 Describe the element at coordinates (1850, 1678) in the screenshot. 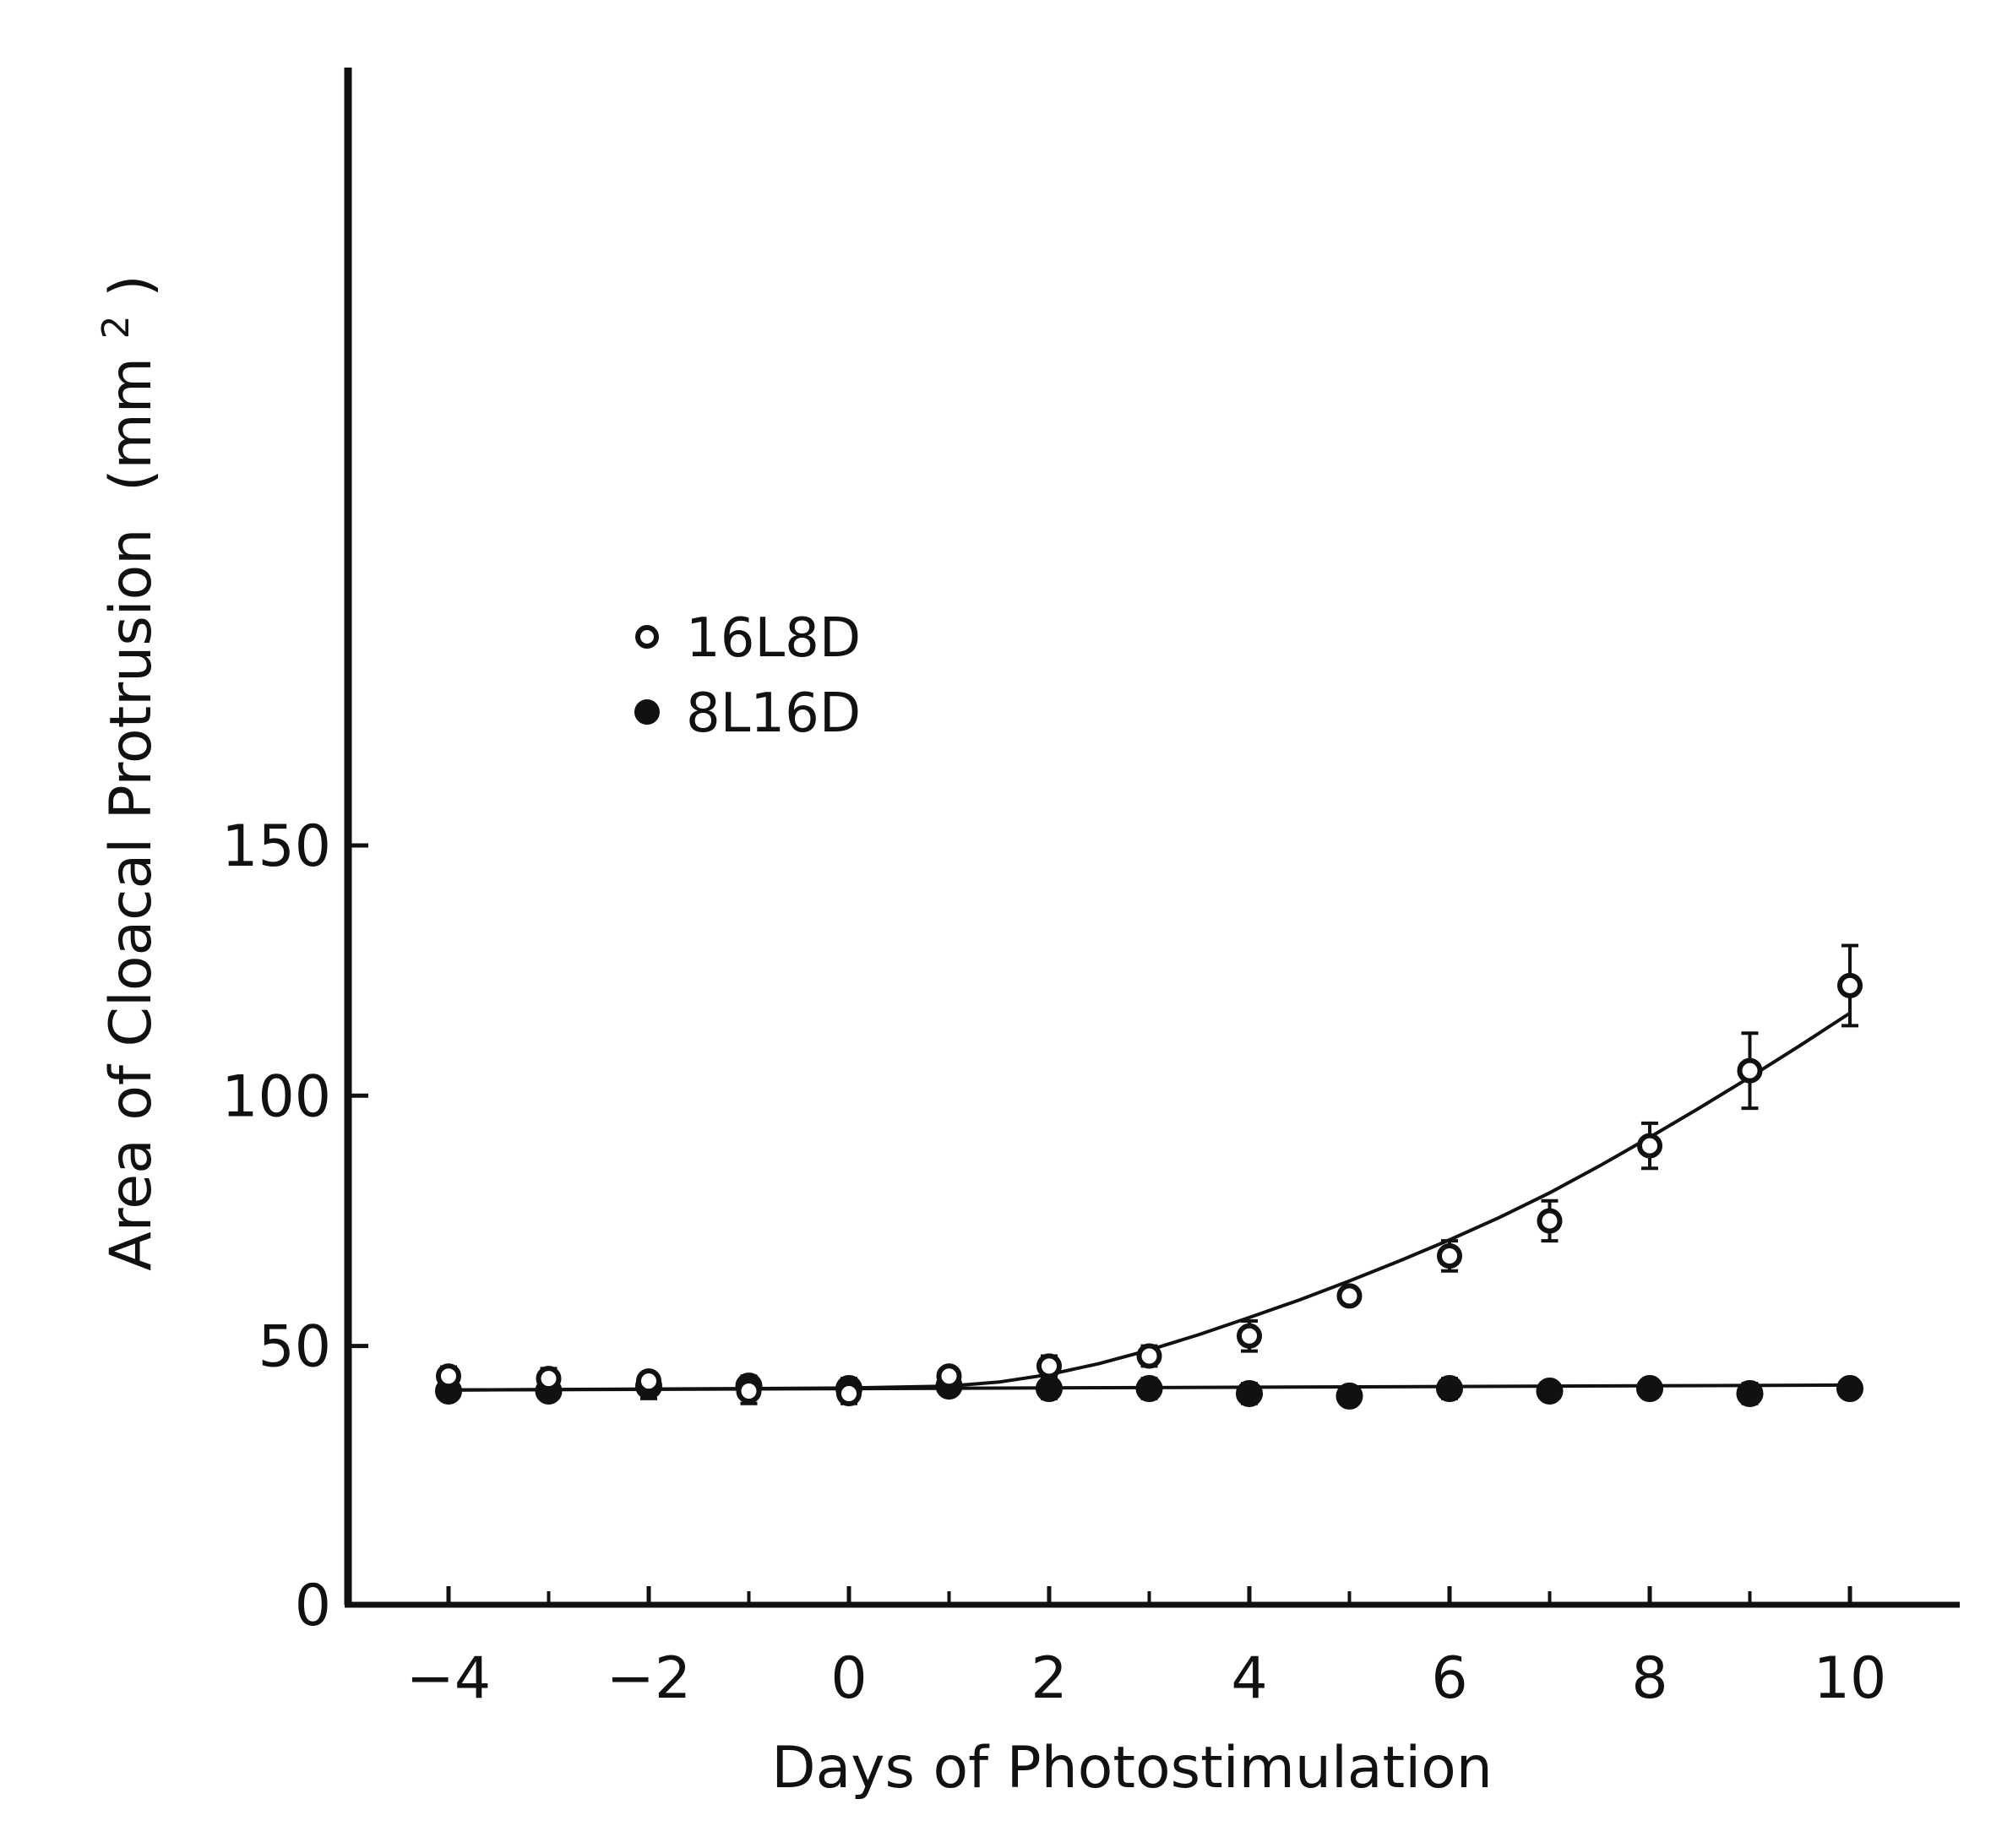

I see `x-tick-label: 10` at that location.